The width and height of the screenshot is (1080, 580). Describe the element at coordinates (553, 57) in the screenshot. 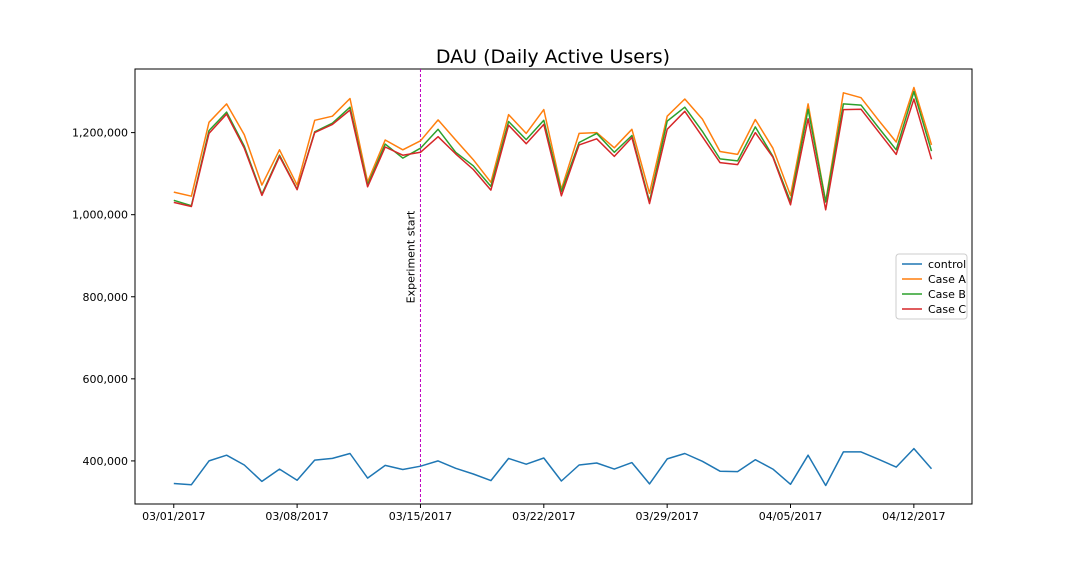

I see `chart-title: DAU (Daily Active Users)` at that location.